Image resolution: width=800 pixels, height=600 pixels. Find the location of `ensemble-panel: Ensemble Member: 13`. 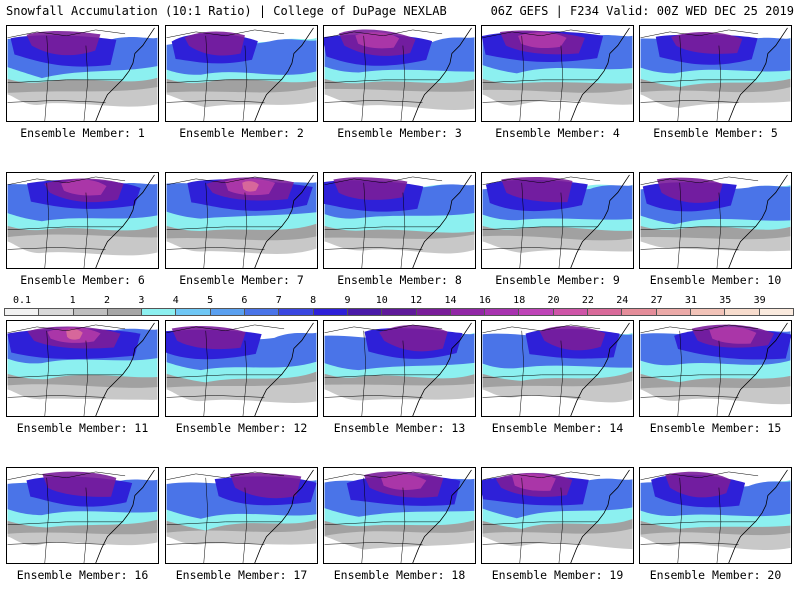

ensemble-panel: Ensemble Member: 13 is located at coordinates (399, 377).